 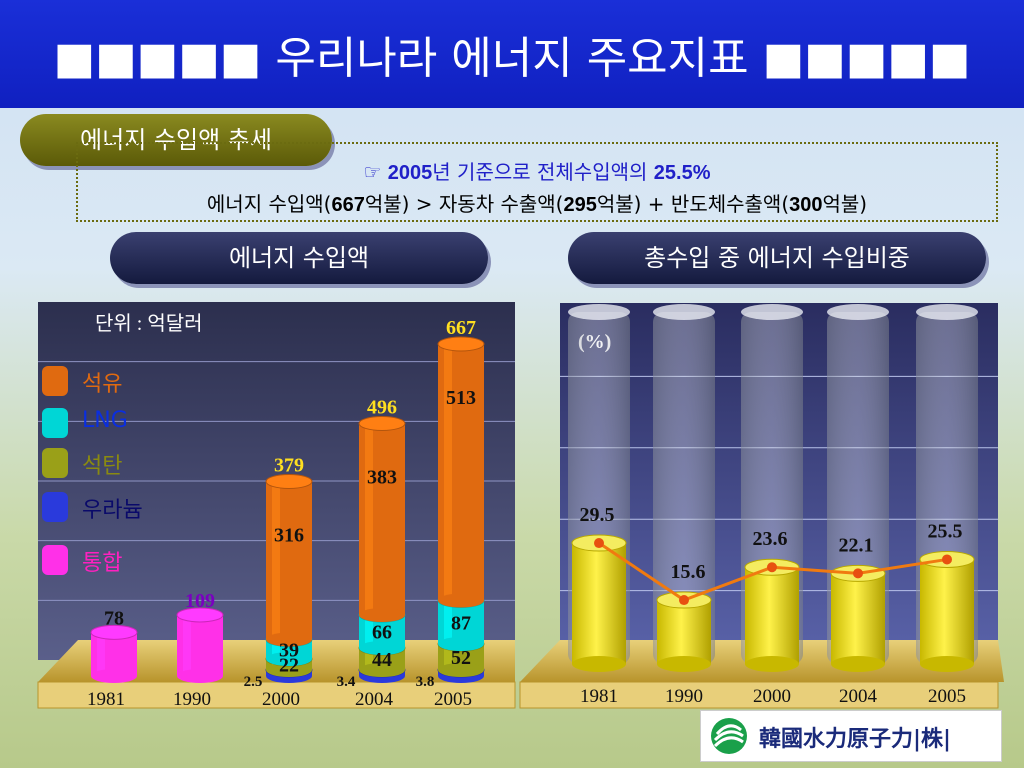 I want to click on bar-2004-우라늄-shine, so click(x=369, y=673).